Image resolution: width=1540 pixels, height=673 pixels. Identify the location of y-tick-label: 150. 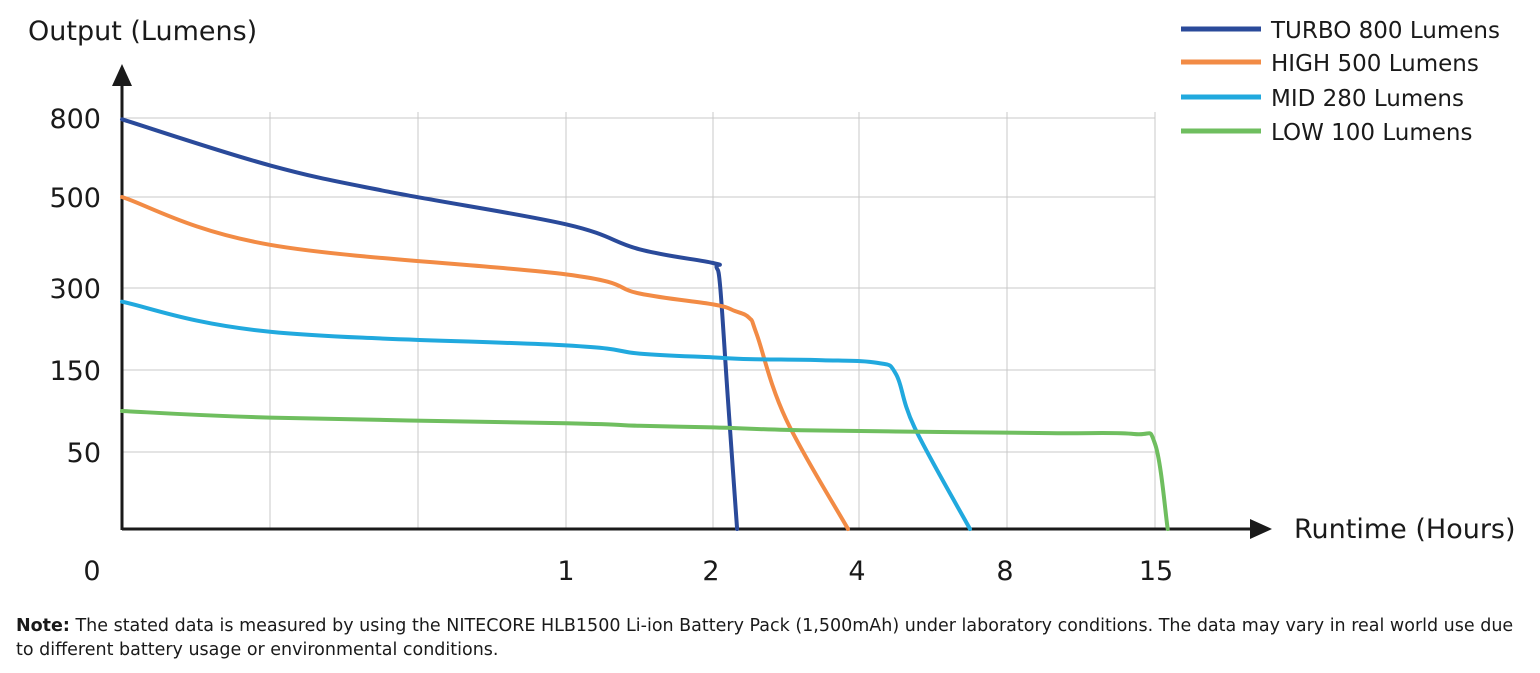
(75, 371).